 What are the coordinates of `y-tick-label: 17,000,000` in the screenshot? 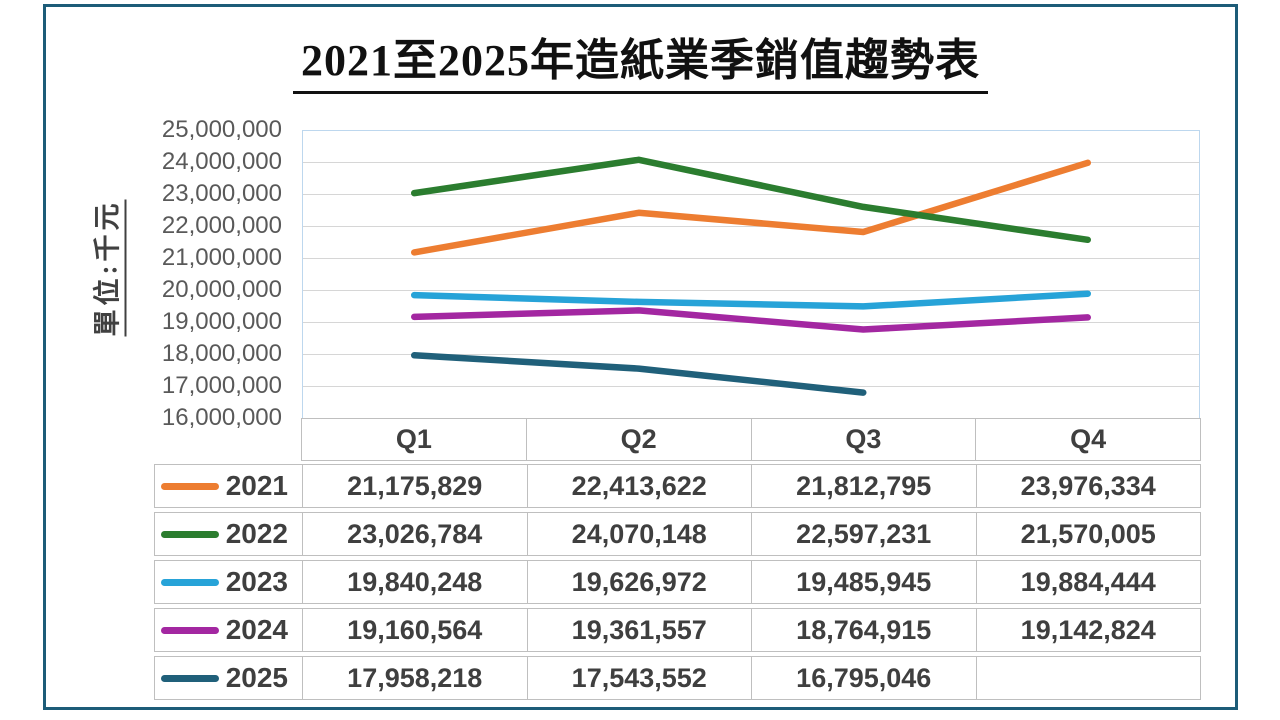 It's located at (221, 385).